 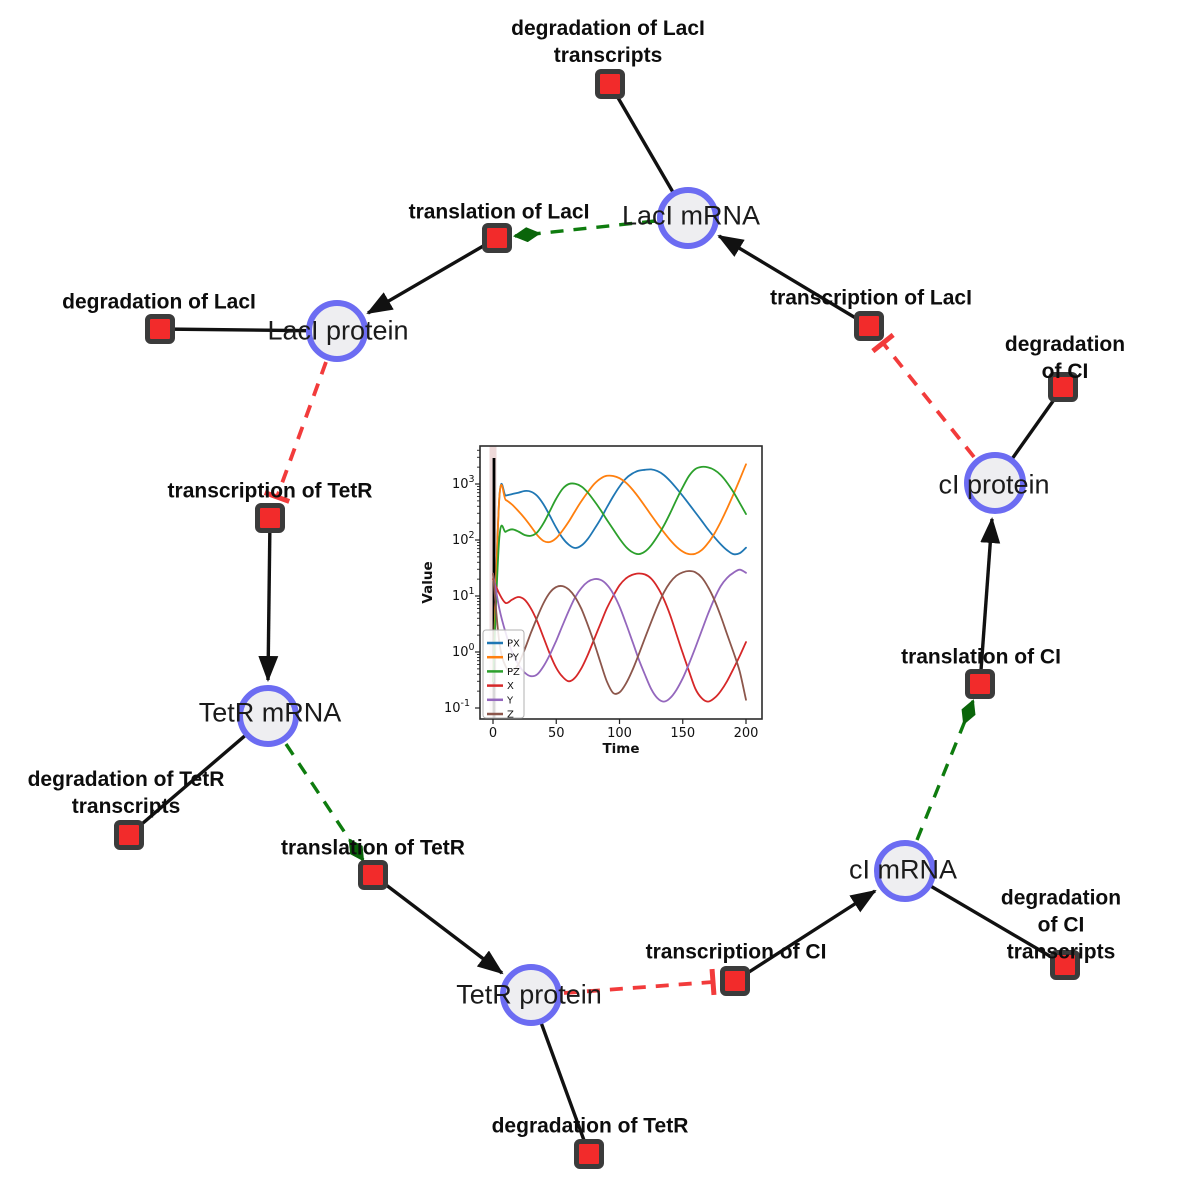 What do you see at coordinates (584, 231) in the screenshot?
I see `edge-laci-mrna-activates-translation` at bounding box center [584, 231].